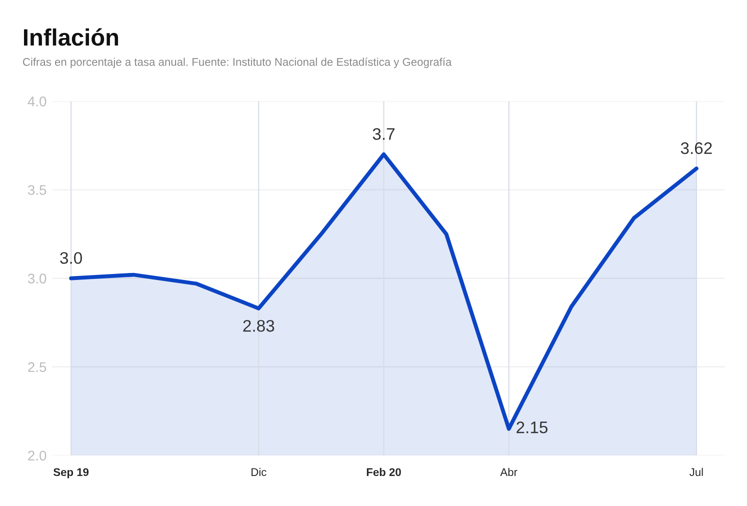 The height and width of the screenshot is (506, 747). I want to click on y-tick-label: 3.5, so click(37, 190).